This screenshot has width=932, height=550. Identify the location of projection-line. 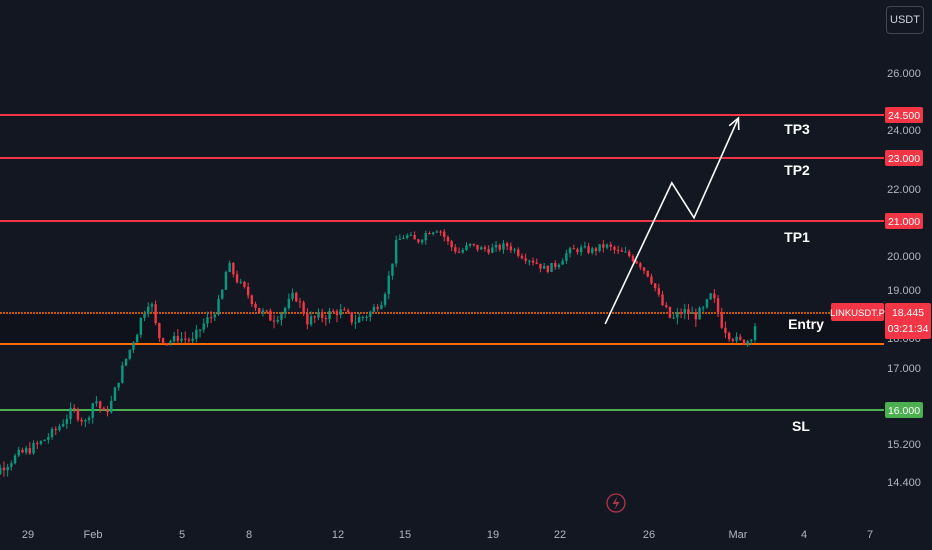
(672, 221).